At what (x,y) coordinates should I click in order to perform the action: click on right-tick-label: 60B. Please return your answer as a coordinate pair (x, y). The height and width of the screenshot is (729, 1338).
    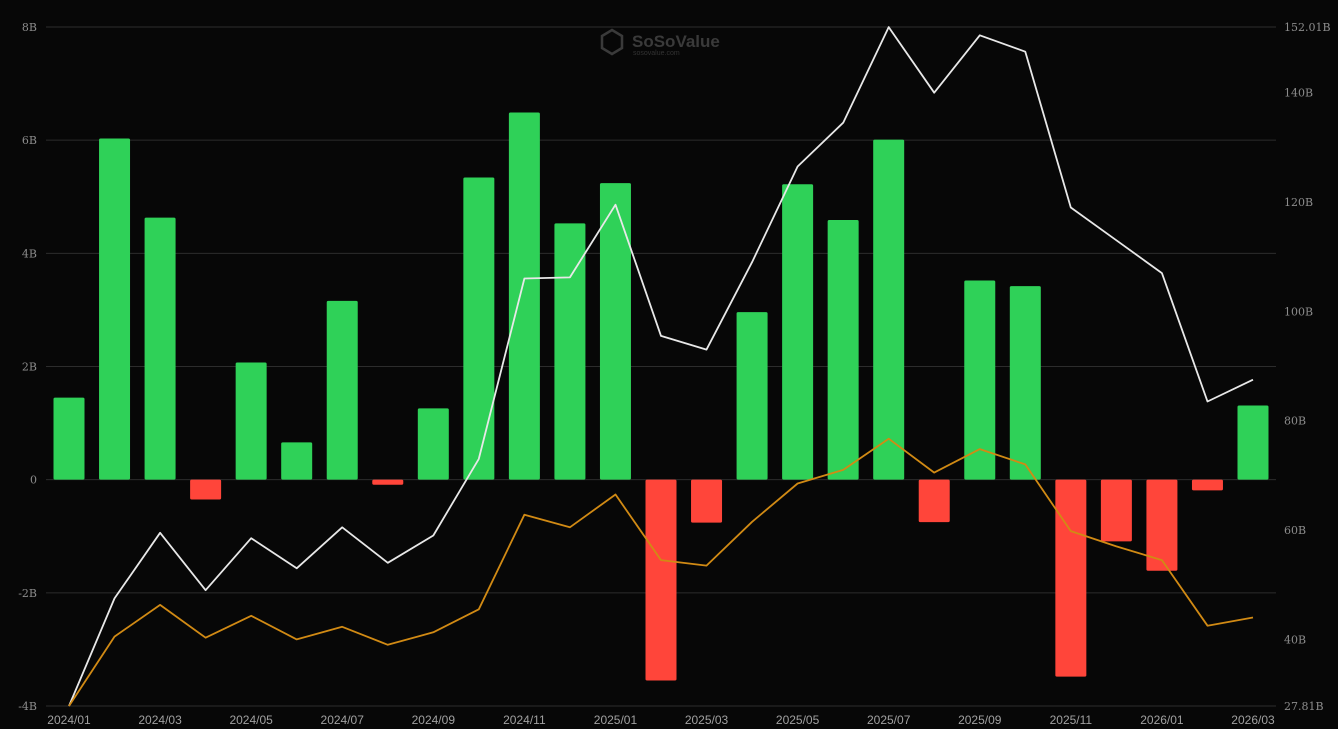
    Looking at the image, I should click on (1295, 530).